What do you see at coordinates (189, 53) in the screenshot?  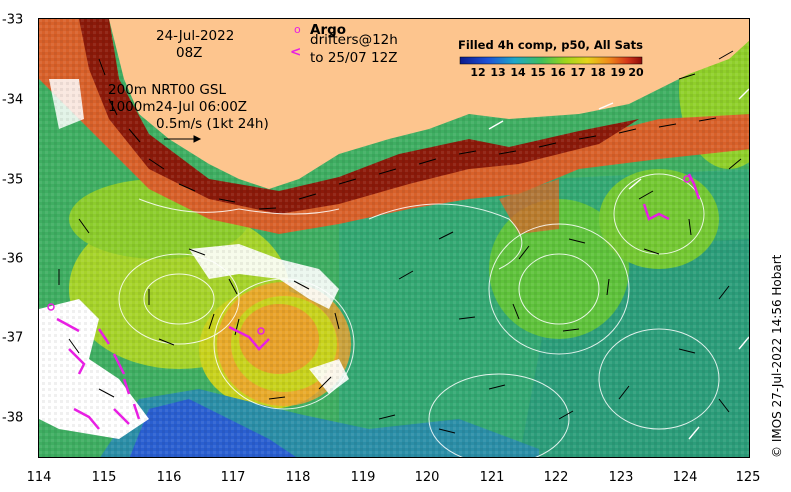 I see `timestamp-hour: 08Z` at bounding box center [189, 53].